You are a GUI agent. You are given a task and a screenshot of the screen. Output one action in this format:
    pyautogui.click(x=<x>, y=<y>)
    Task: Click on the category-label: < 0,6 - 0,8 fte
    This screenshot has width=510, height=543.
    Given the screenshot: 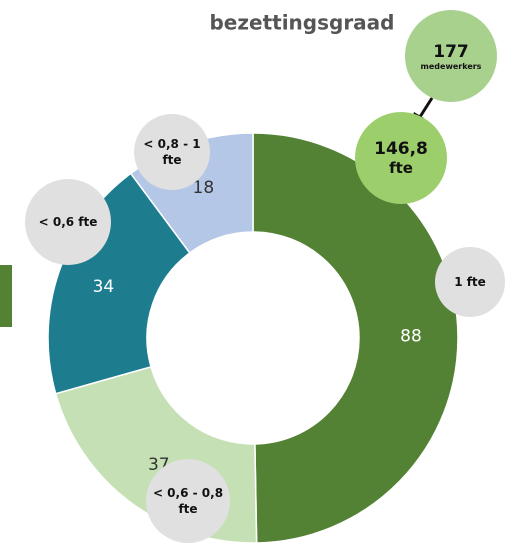 What is the action you would take?
    pyautogui.click(x=188, y=501)
    